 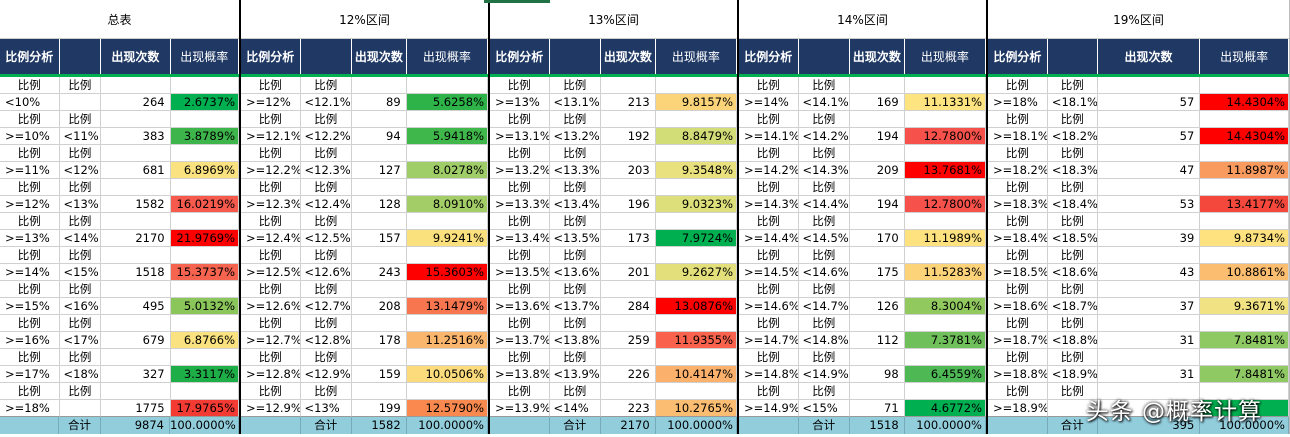 I want to click on range-from-cell: >=12.6%, so click(x=271, y=306).